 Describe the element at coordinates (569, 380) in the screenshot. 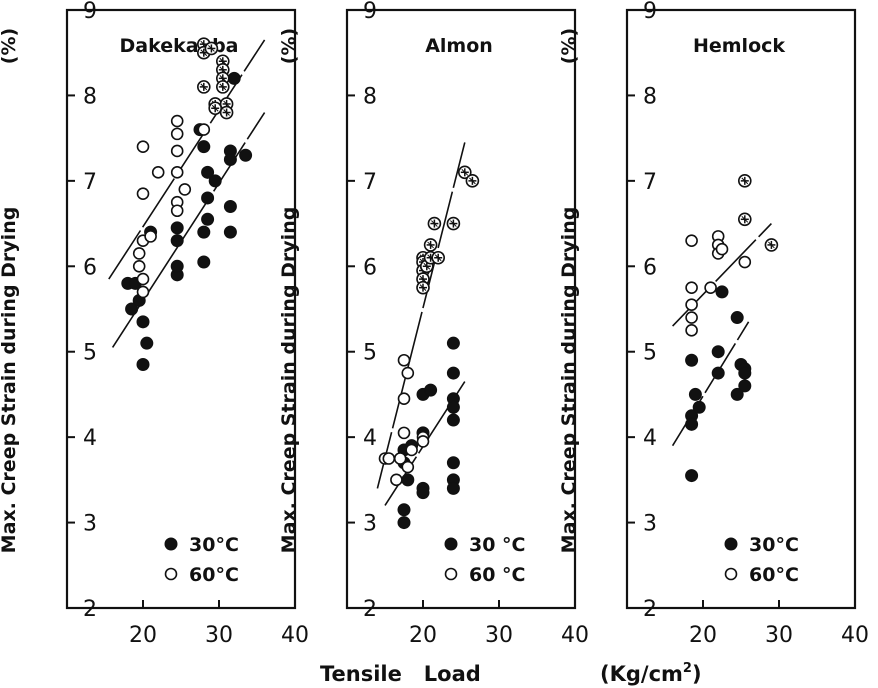

I see `panel-3-y-axis-label: Max. Creep Strain during Drying` at that location.